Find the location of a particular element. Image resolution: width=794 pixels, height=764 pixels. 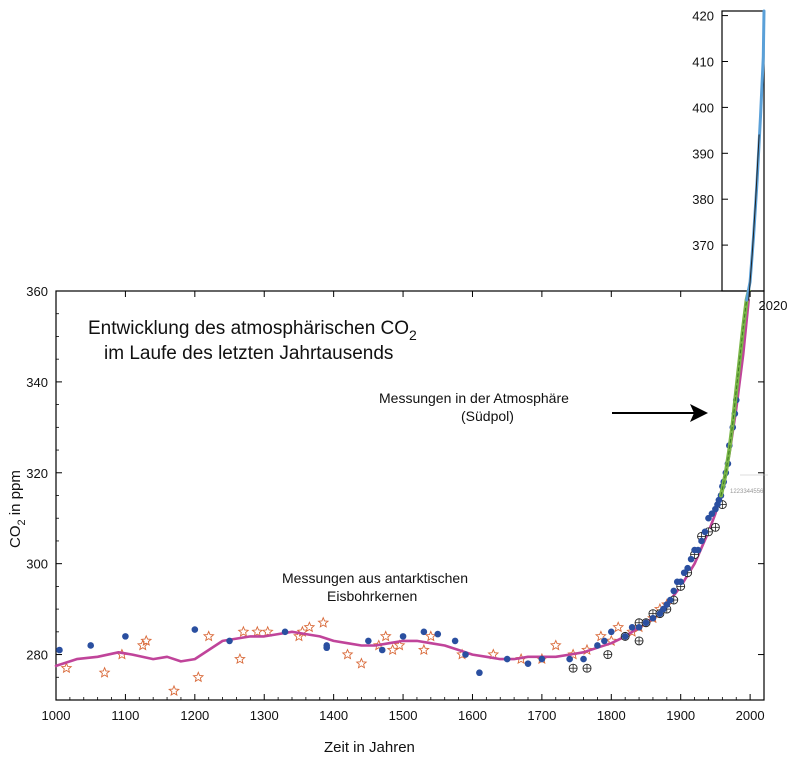

x-tick-label: 1400 is located at coordinates (333, 715).